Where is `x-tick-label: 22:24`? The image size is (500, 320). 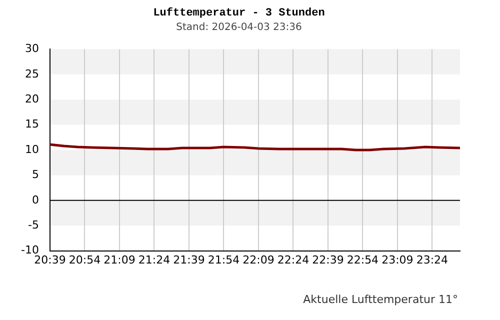 x-tick-label: 22:24 is located at coordinates (293, 259).